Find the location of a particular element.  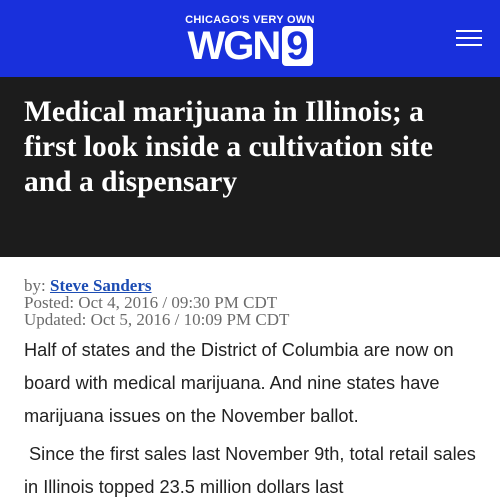

tagline: CHICAGO'S VERY OWN is located at coordinates (250, 20).